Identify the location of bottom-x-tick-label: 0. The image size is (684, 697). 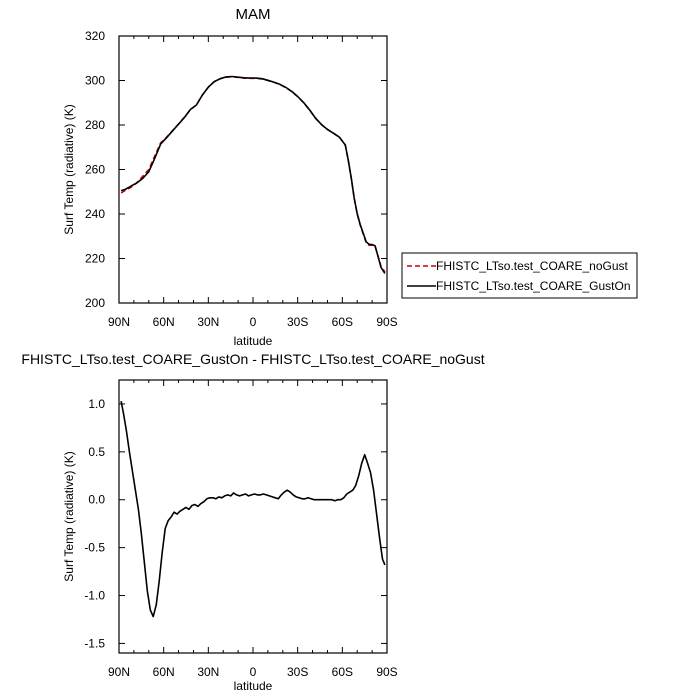
(253, 672).